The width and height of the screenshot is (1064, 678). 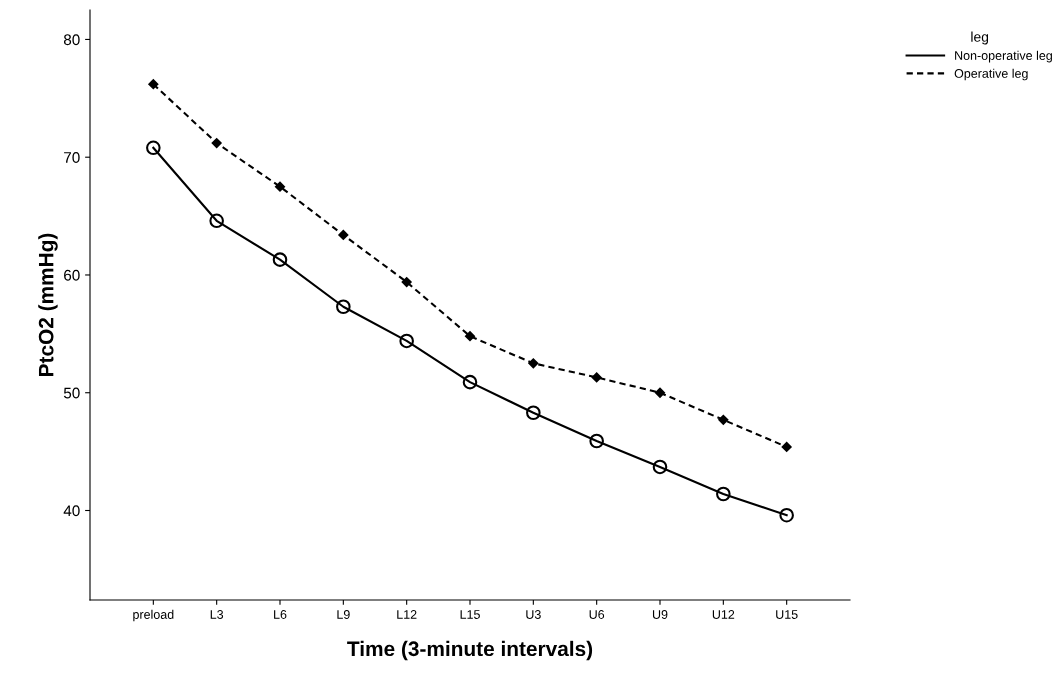 What do you see at coordinates (533, 614) in the screenshot?
I see `x-tick-label: U3` at bounding box center [533, 614].